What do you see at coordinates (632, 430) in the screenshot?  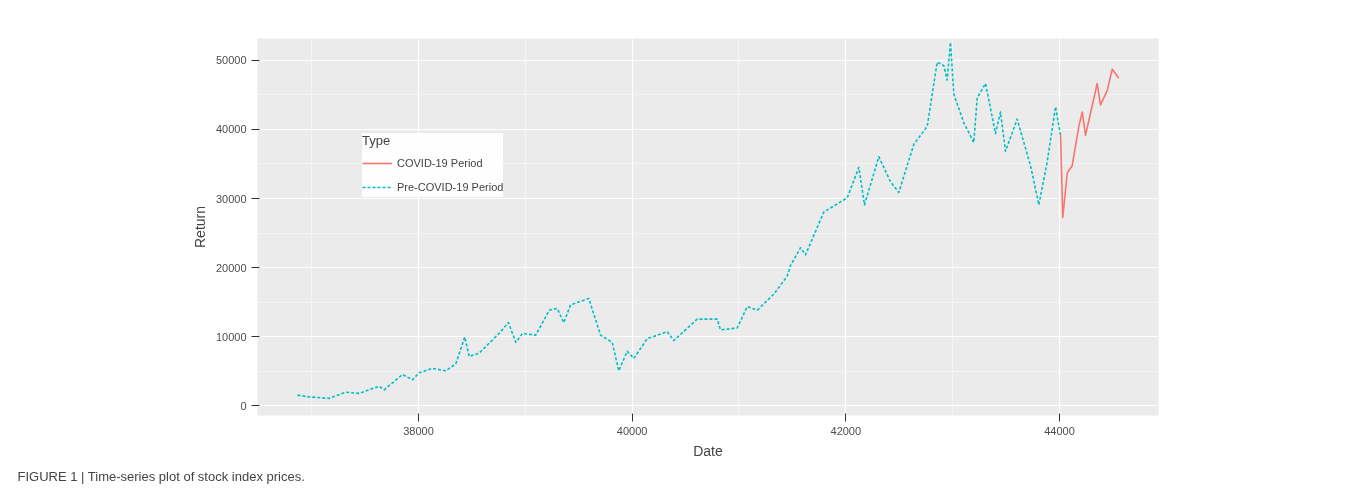 I see `x-tick-label: 40000` at bounding box center [632, 430].